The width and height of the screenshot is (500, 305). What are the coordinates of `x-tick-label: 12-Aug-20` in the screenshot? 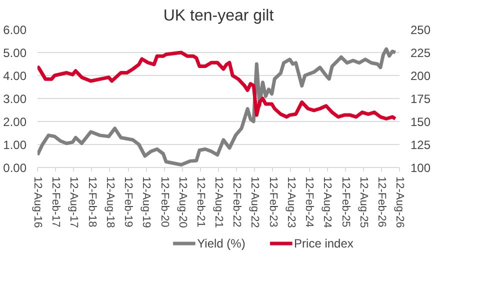 It's located at (182, 202).